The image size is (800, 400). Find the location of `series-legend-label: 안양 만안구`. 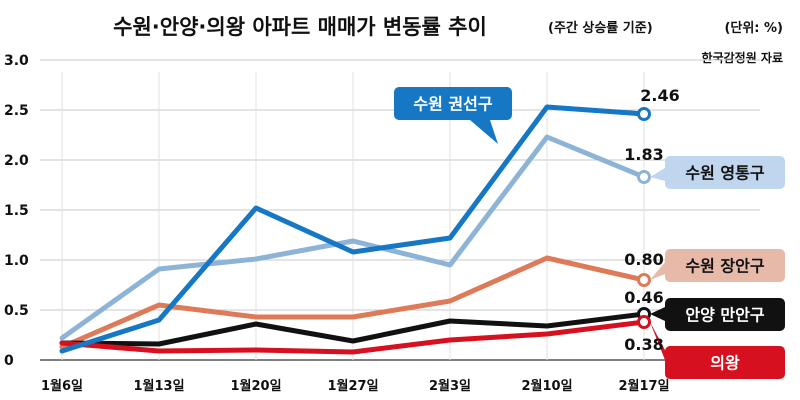

series-legend-label: 안양 만안구 is located at coordinates (724, 315).